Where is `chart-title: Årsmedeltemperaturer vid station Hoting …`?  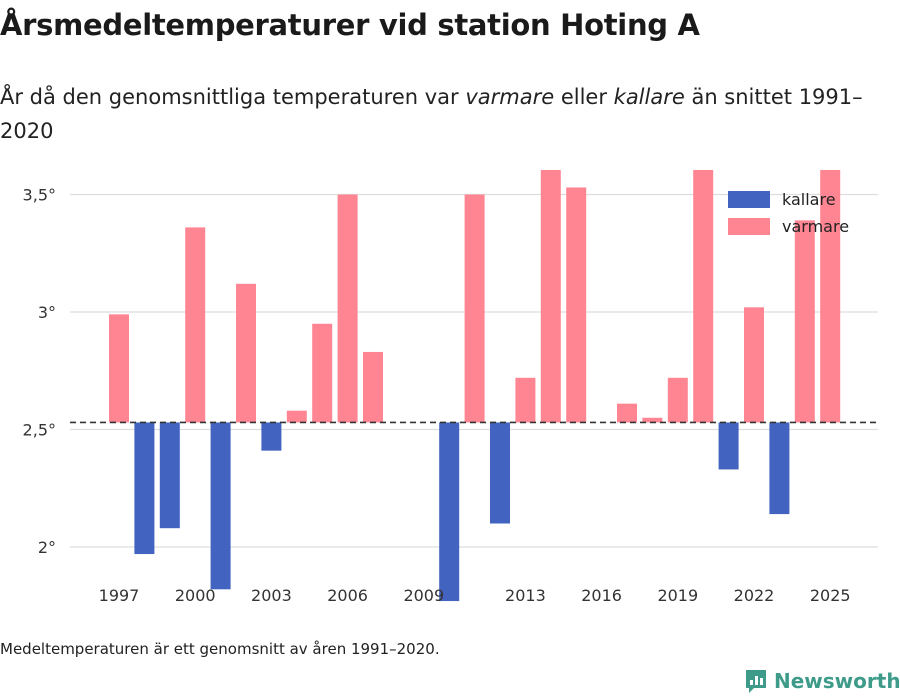 chart-title: Årsmedeltemperaturer vid station Hoting … is located at coordinates (350, 25).